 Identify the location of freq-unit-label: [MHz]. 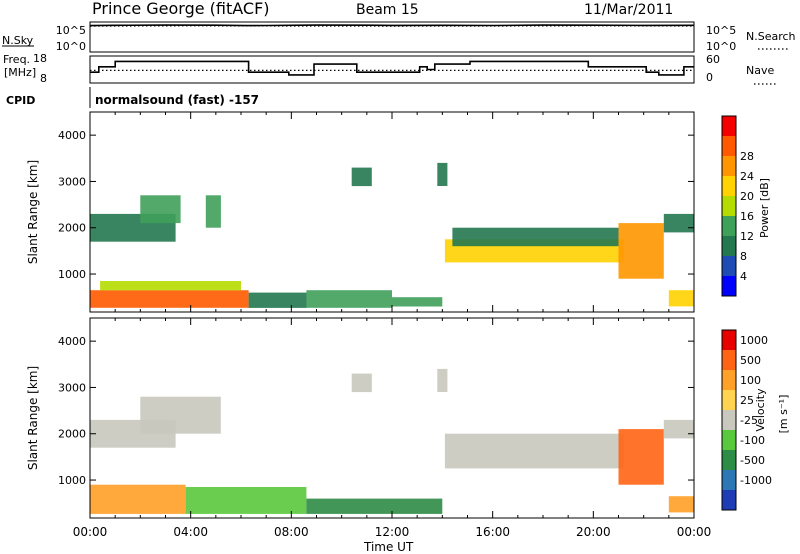
(20, 72).